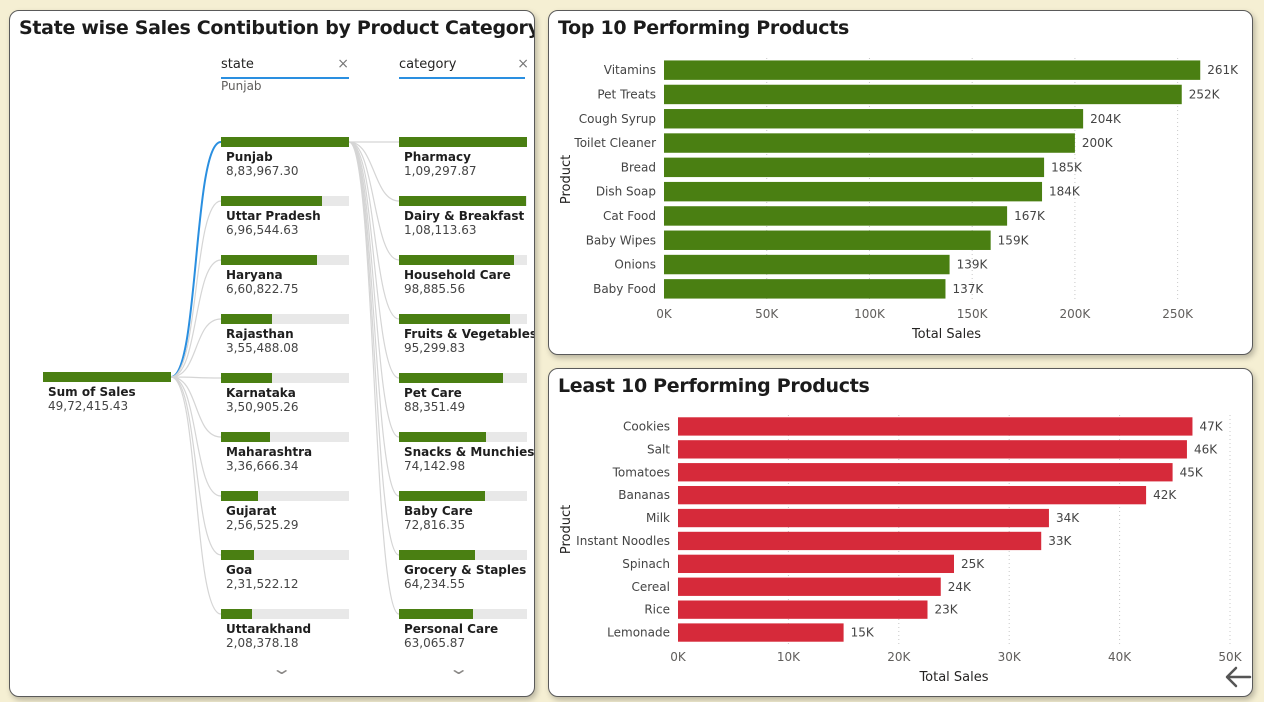  What do you see at coordinates (863, 518) in the screenshot?
I see `bar-milk` at bounding box center [863, 518].